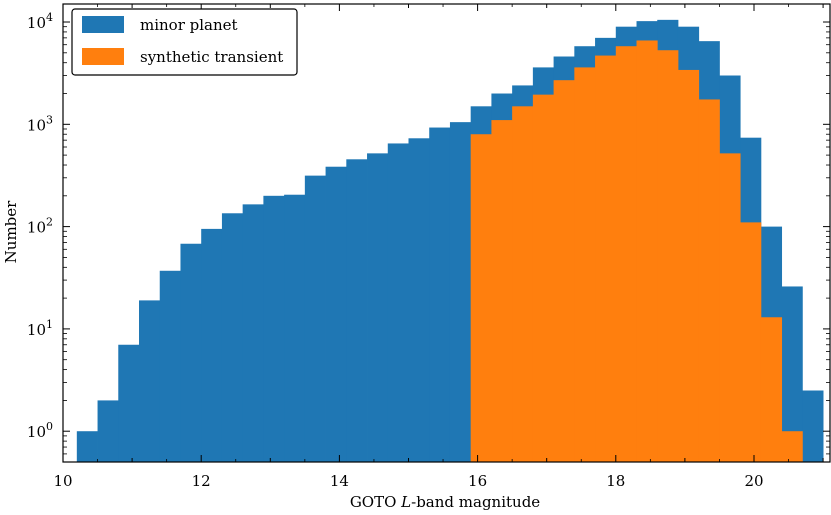 Image resolution: width=831 pixels, height=515 pixels. I want to click on y-axis-label: Number, so click(11, 231).